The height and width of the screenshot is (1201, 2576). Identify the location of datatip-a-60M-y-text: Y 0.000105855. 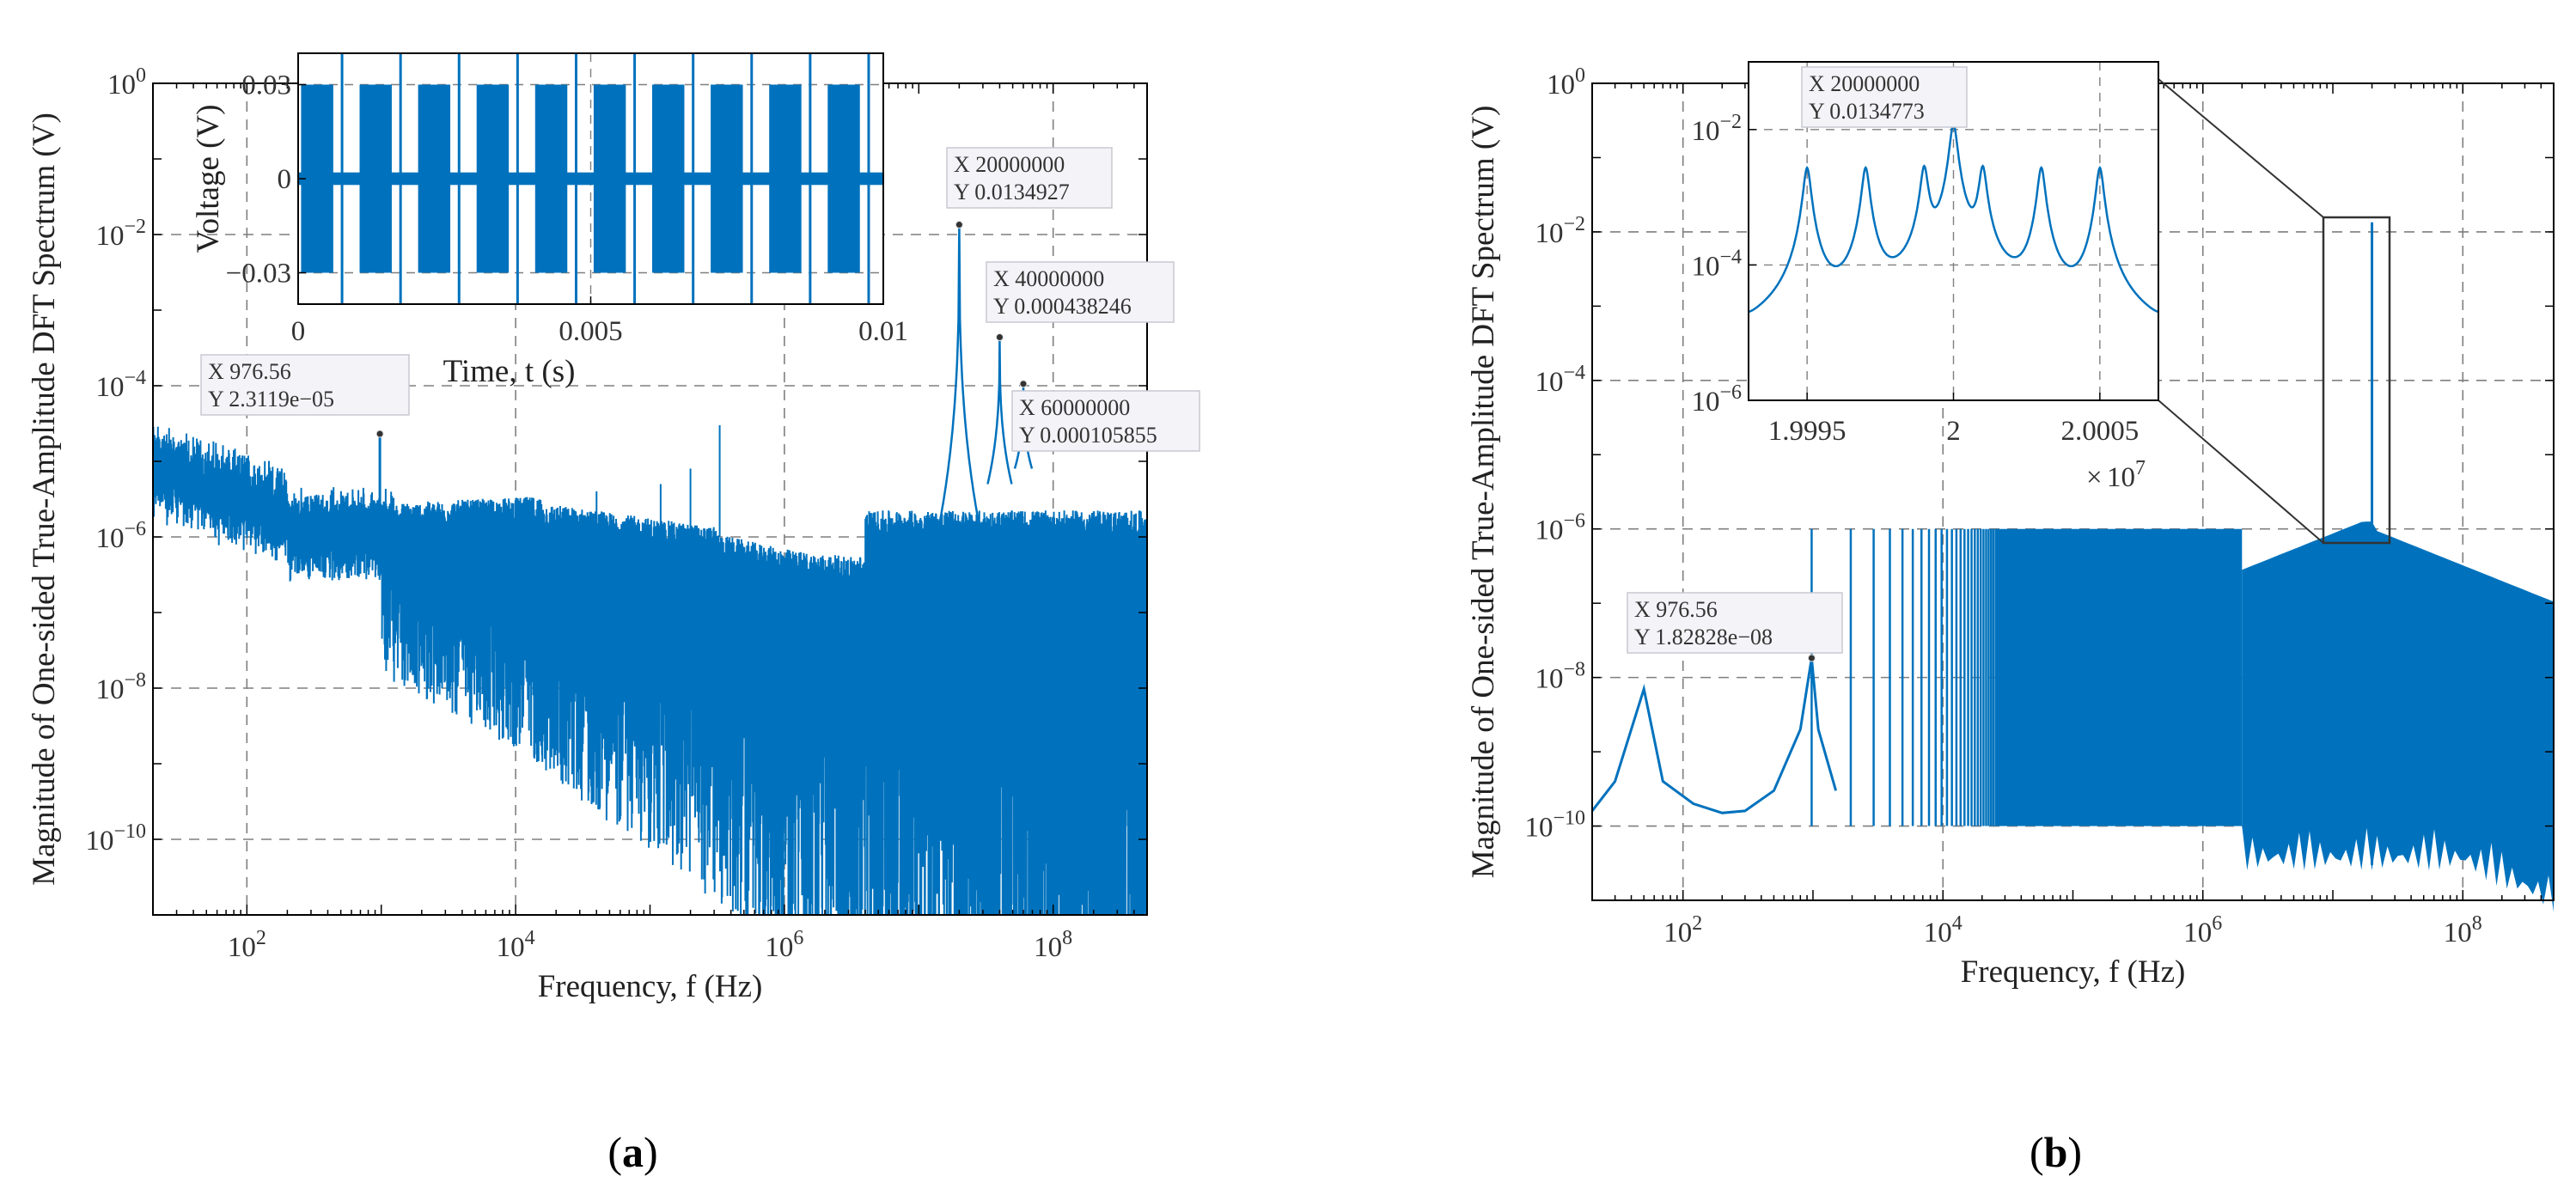
(1088, 435).